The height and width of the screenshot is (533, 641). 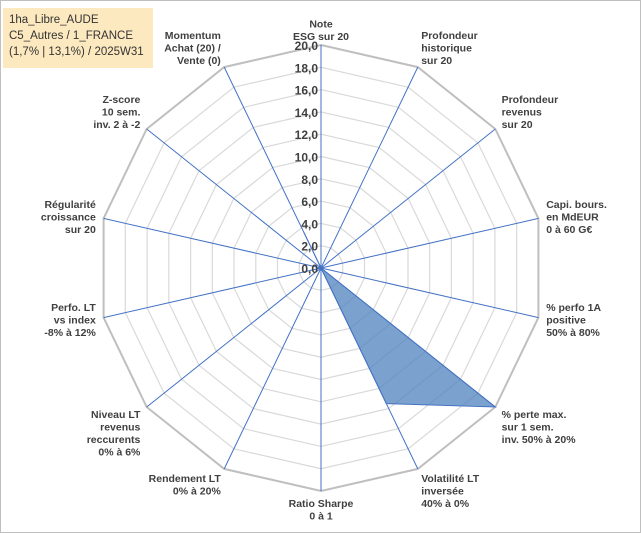 What do you see at coordinates (321, 510) in the screenshot?
I see `axis-label: Ratio Sharpe 0 à 1` at bounding box center [321, 510].